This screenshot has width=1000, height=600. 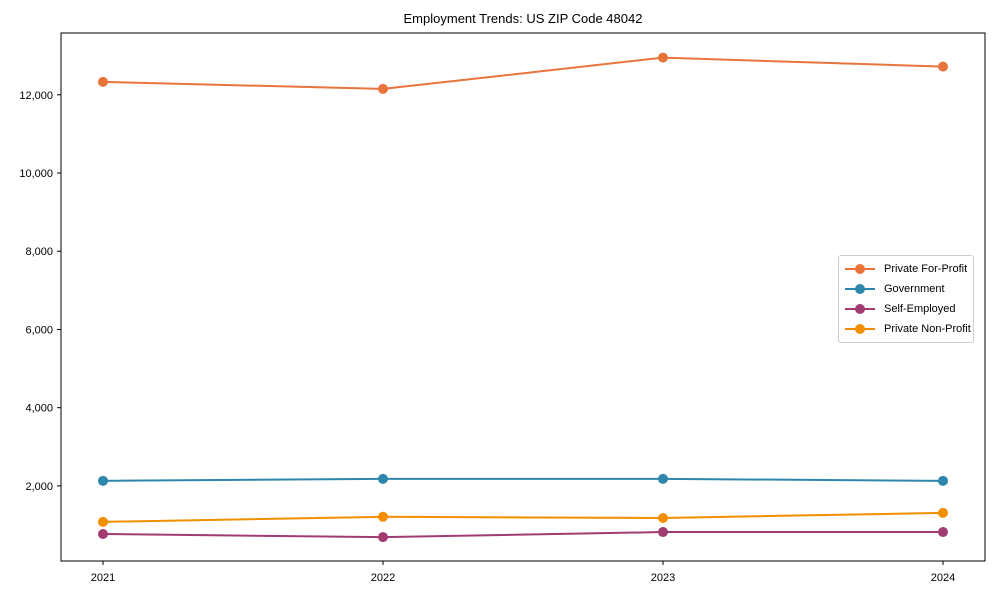 What do you see at coordinates (860, 289) in the screenshot?
I see `legend-marker-government` at bounding box center [860, 289].